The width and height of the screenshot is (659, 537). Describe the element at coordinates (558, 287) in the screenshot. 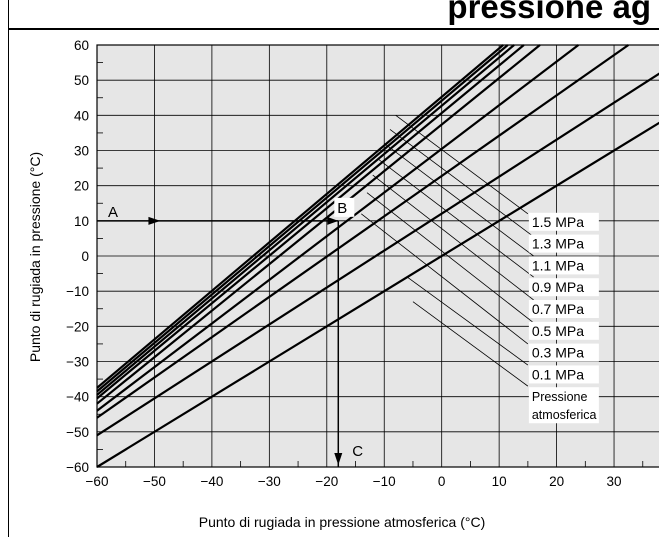

I see `legend-label: 0.9 MPa` at that location.